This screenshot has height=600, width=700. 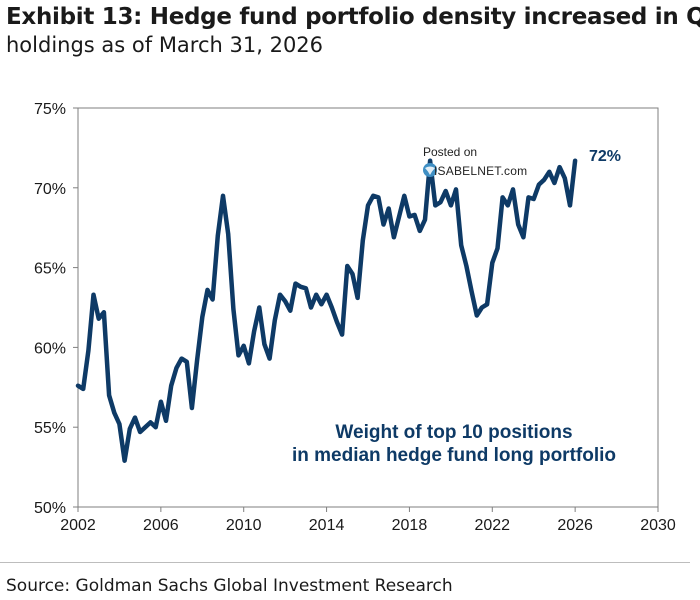 What do you see at coordinates (78, 525) in the screenshot?
I see `x-tick-label: 2002` at bounding box center [78, 525].